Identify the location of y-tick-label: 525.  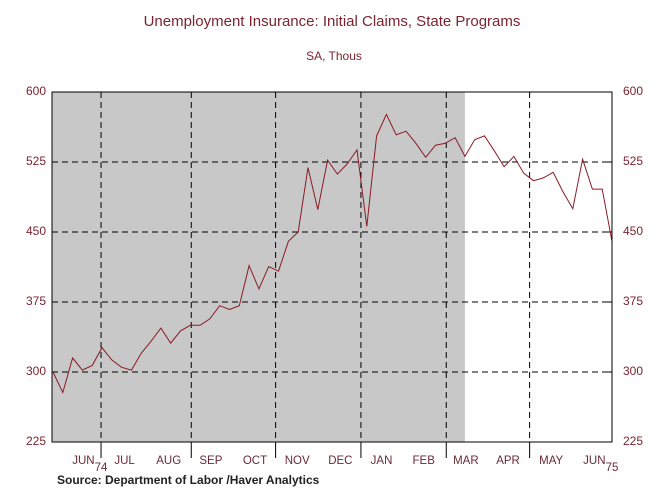
(36, 161).